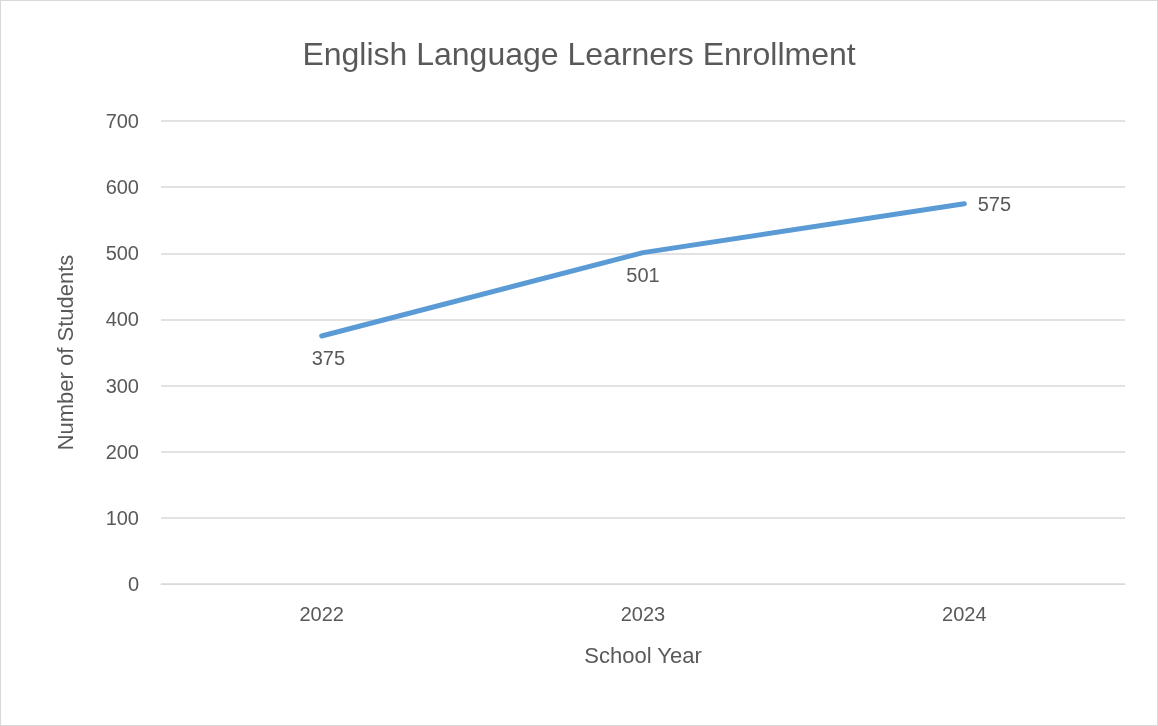 This screenshot has width=1158, height=726. Describe the element at coordinates (122, 385) in the screenshot. I see `y-tick-label: 300` at that location.